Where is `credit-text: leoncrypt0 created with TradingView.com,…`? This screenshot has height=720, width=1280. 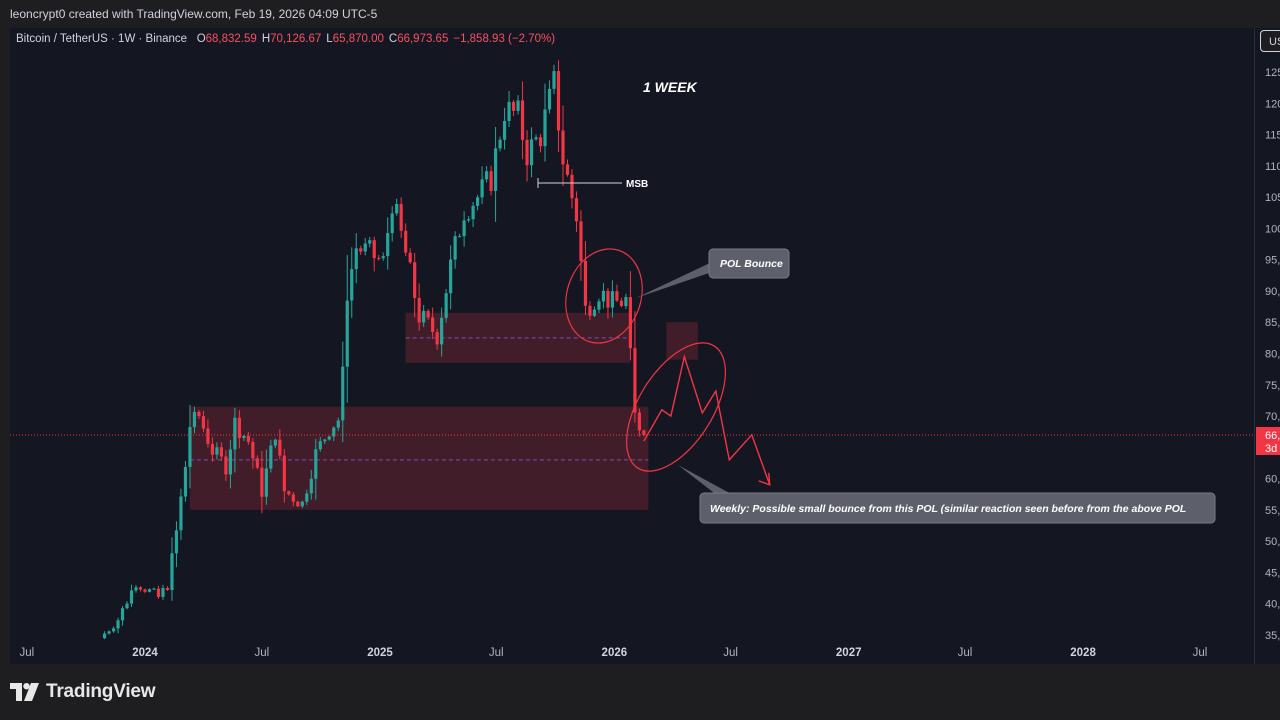 credit-text: leoncrypt0 created with TradingView.com,… is located at coordinates (194, 14).